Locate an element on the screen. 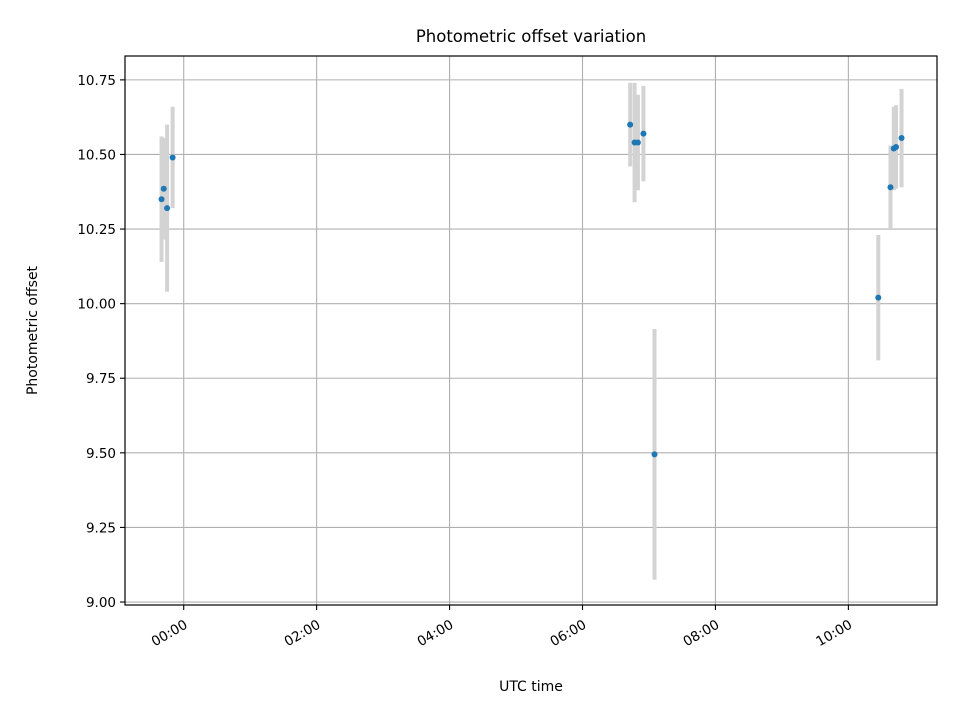 This screenshot has width=960, height=720. x-tick-label: 04:00 is located at coordinates (436, 633).